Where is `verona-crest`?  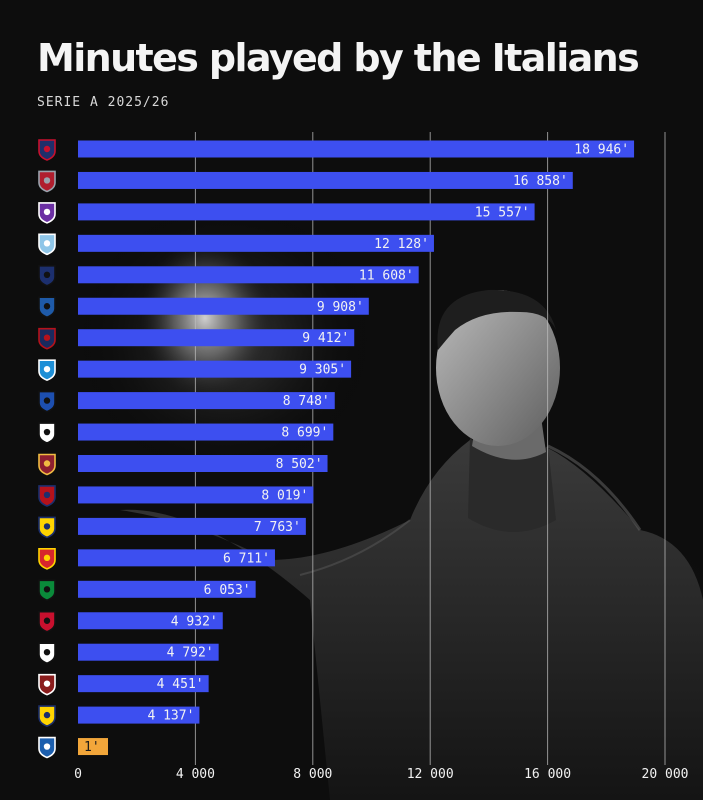 verona-crest is located at coordinates (47, 716).